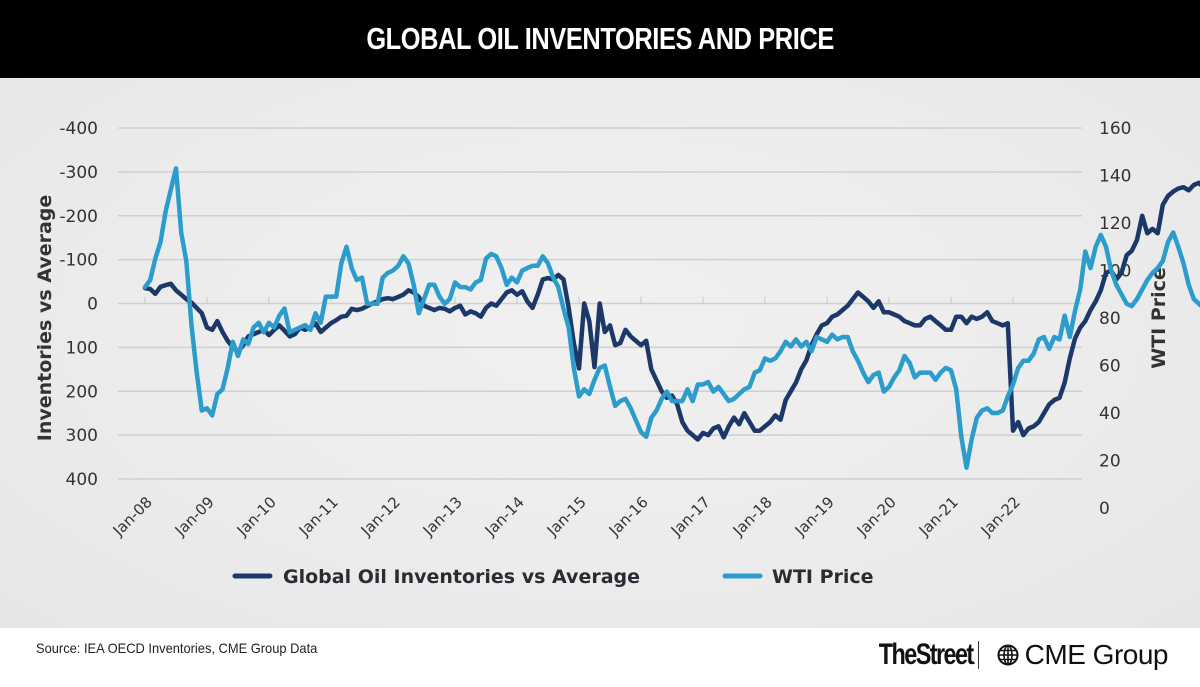 Image resolution: width=1200 pixels, height=687 pixels. Describe the element at coordinates (78, 261) in the screenshot. I see `left-tick-label: -100` at that location.